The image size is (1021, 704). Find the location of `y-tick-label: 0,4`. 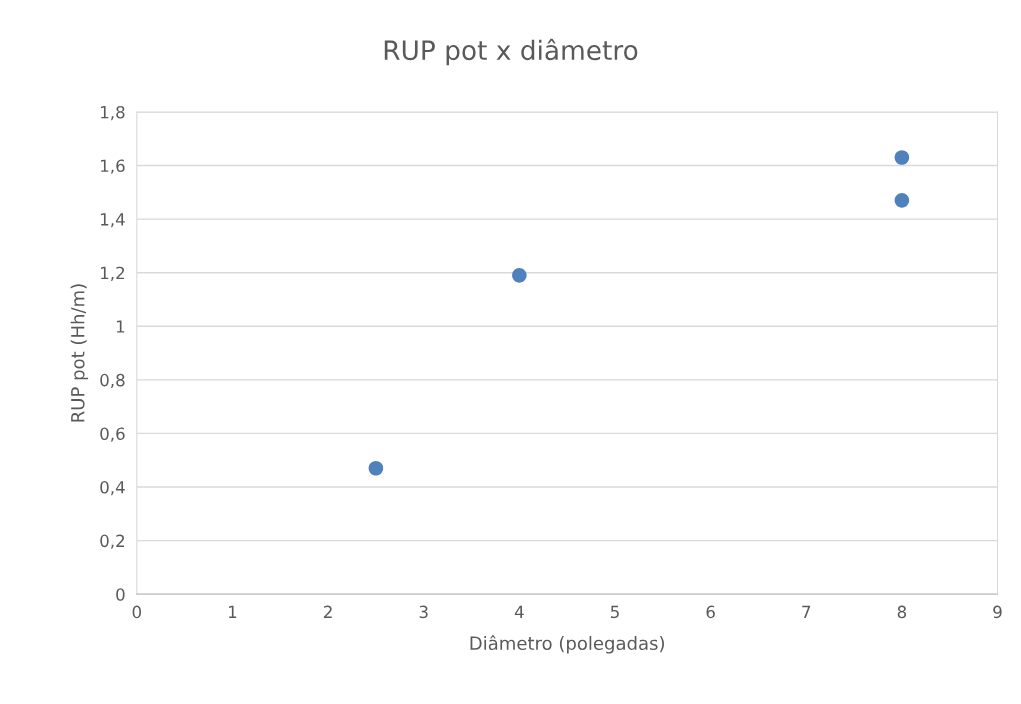

y-tick-label: 0,4 is located at coordinates (112, 488).